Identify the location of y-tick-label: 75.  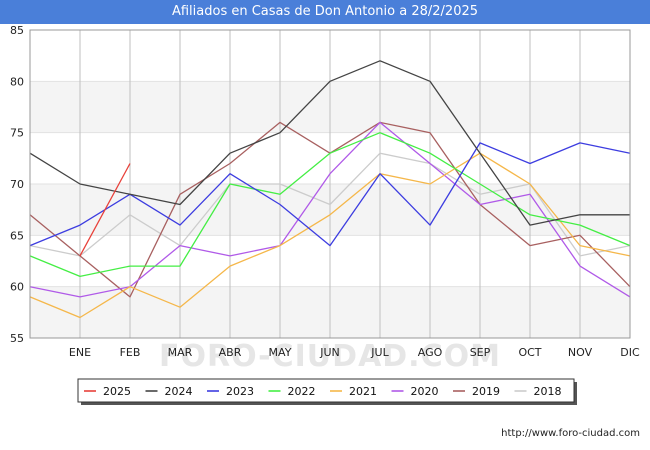
(17, 133).